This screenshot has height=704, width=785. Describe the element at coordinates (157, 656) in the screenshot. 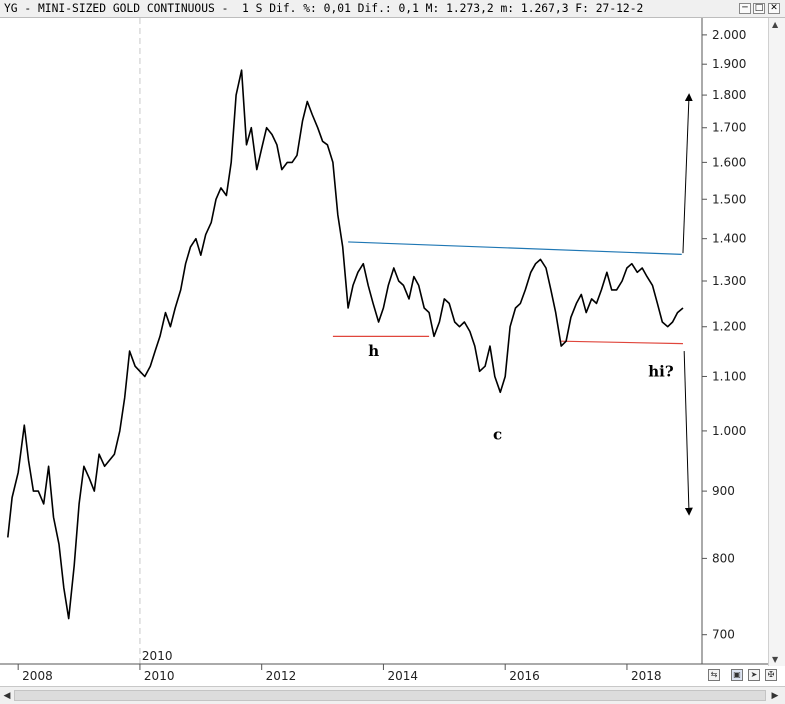

I see `x-top-label: 2010` at that location.